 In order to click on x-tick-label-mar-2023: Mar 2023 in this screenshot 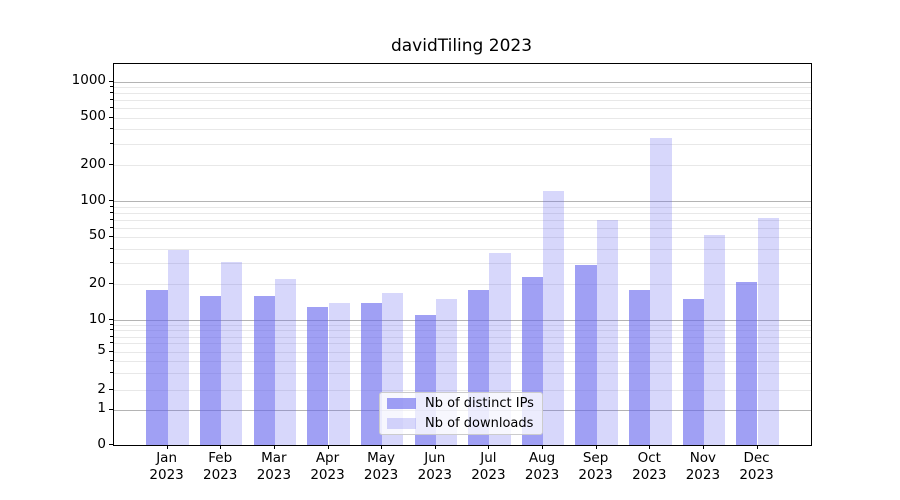, I will do `click(274, 466)`.